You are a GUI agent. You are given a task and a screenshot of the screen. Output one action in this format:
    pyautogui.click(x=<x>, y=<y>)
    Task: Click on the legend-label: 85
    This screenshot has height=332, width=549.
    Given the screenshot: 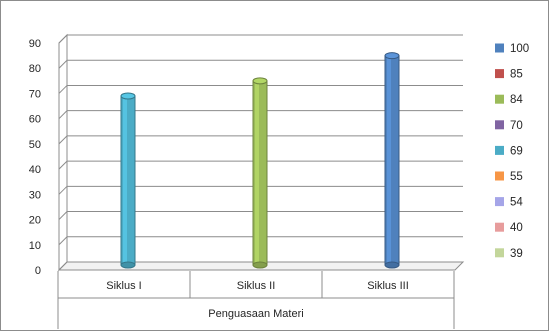 What is the action you would take?
    pyautogui.click(x=516, y=75)
    